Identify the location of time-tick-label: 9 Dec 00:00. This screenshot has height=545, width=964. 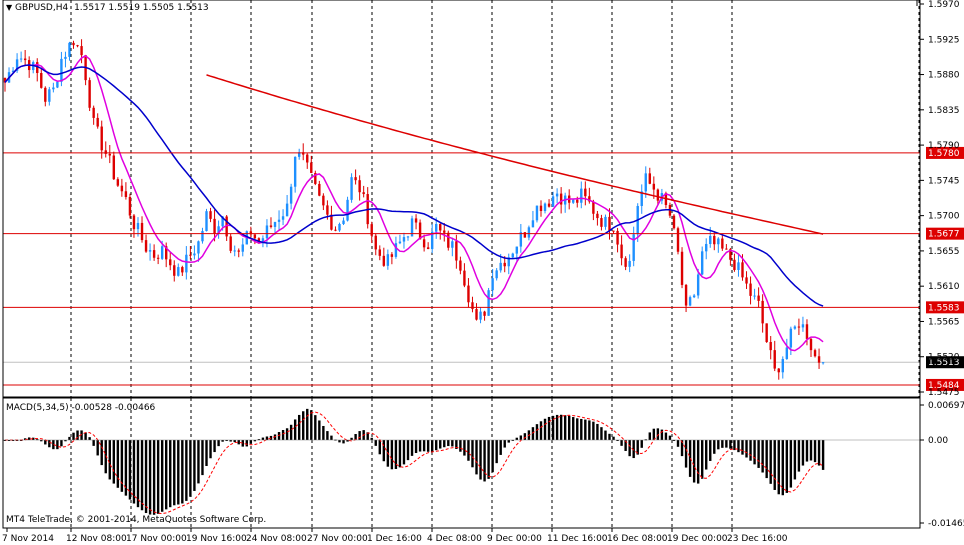
(514, 539).